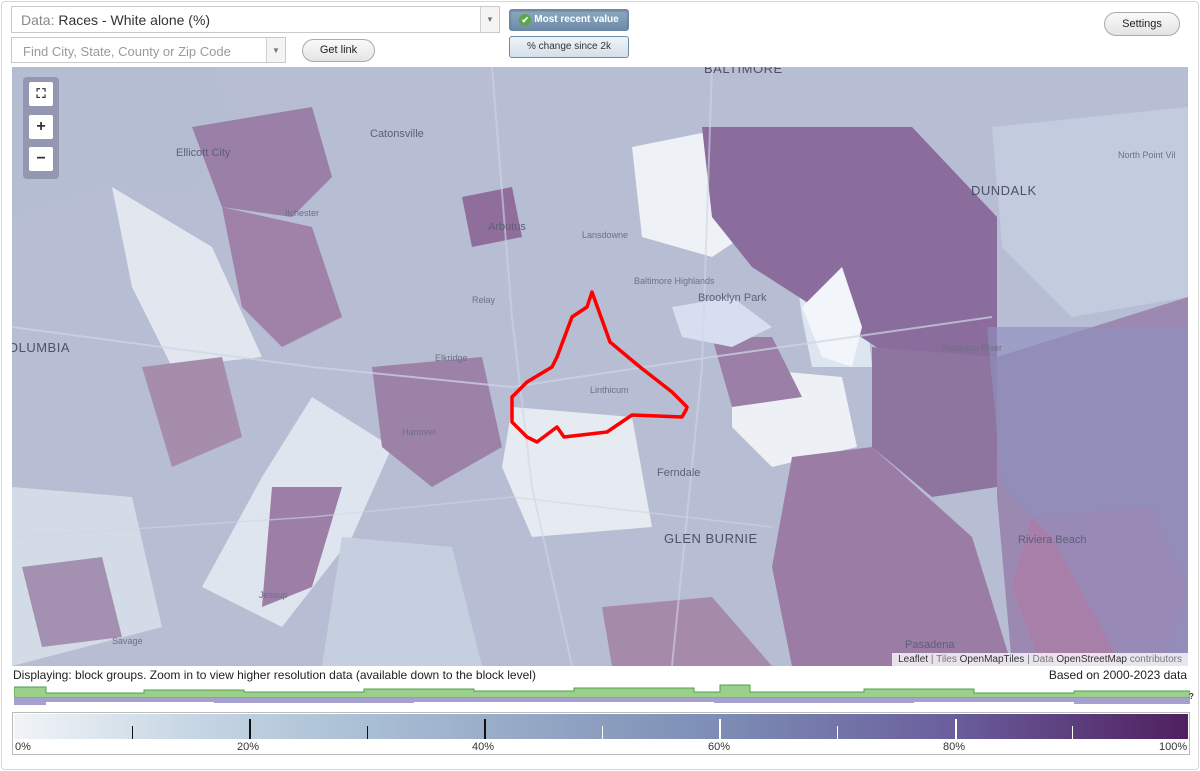  I want to click on toggle-change-button: % change since 2k, so click(569, 47).